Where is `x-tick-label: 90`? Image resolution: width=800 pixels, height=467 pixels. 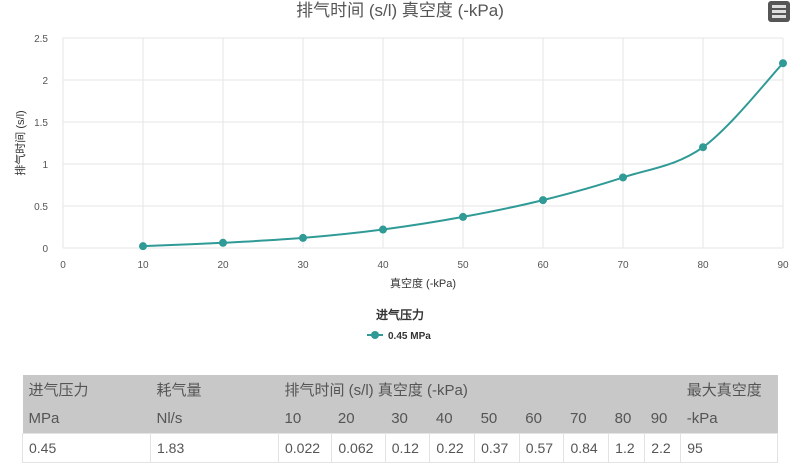 x-tick-label: 90 is located at coordinates (783, 265).